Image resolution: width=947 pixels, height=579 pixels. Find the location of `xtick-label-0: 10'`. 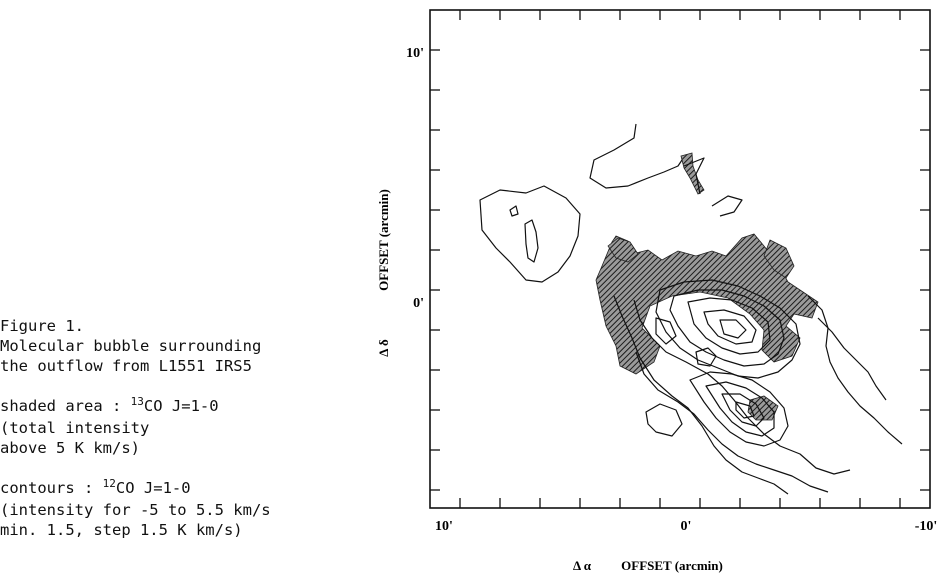

xtick-label-0: 10' is located at coordinates (444, 526).